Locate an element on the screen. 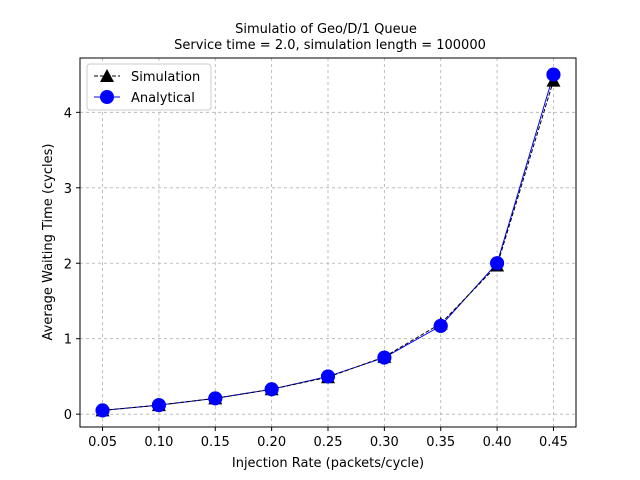  y-axis-label: Average Waiting Time (cycles) is located at coordinates (48, 242).